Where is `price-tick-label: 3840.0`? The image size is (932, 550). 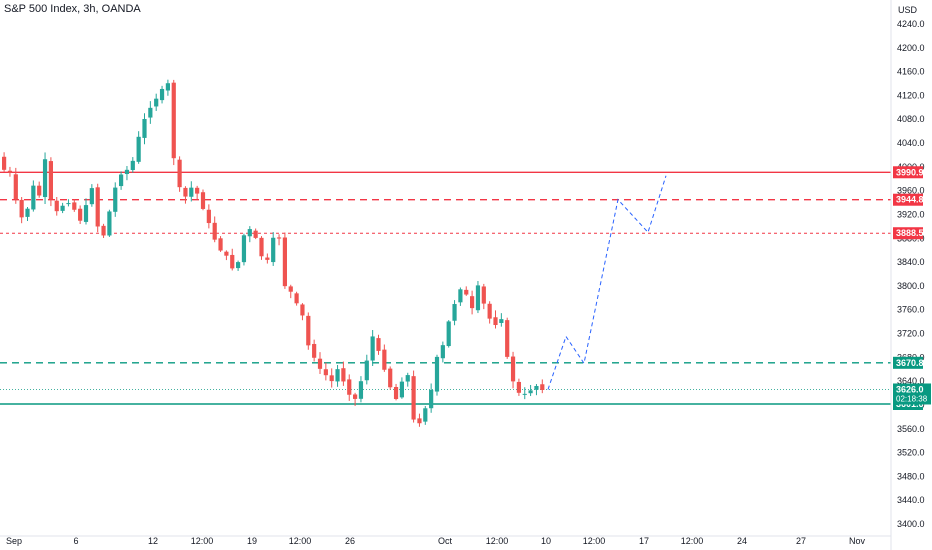 price-tick-label: 3840.0 is located at coordinates (911, 262).